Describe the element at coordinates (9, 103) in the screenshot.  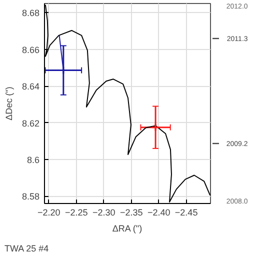
I see `y-axis-title: ΔDec (")` at that location.